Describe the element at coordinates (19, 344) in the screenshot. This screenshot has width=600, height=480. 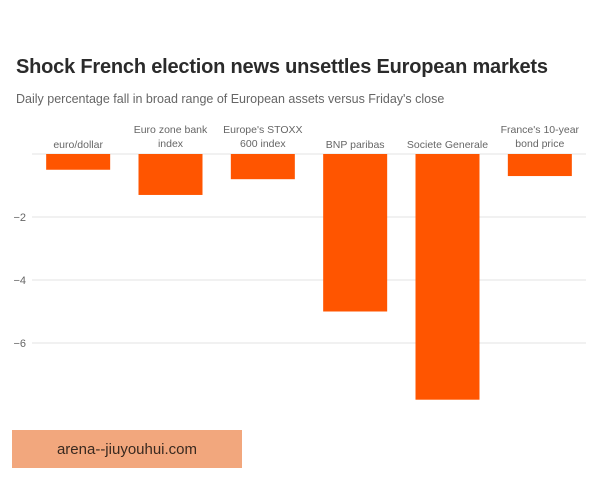
I see `y-tick-label: −6` at that location.